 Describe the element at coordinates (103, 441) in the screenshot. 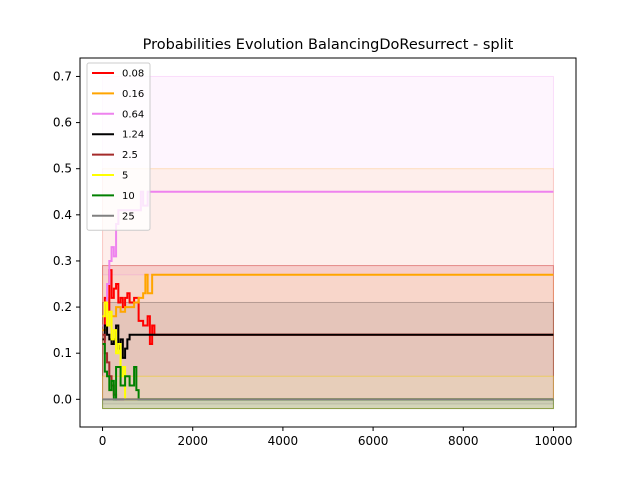

I see `x-tick-label: 0` at that location.